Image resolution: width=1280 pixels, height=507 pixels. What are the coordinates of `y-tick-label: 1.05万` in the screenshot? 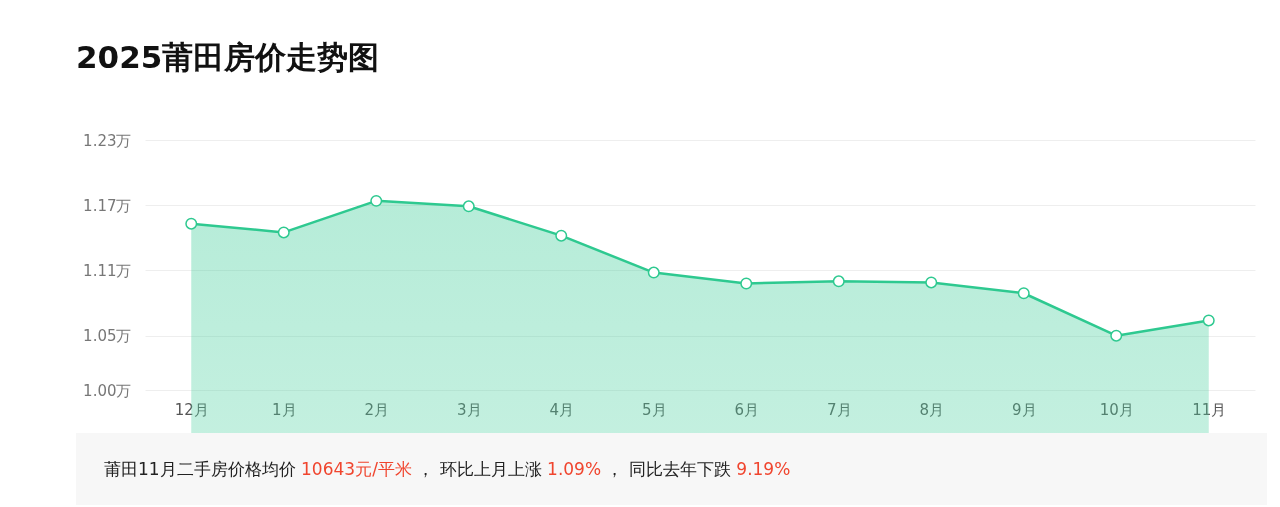 It's located at (107, 336).